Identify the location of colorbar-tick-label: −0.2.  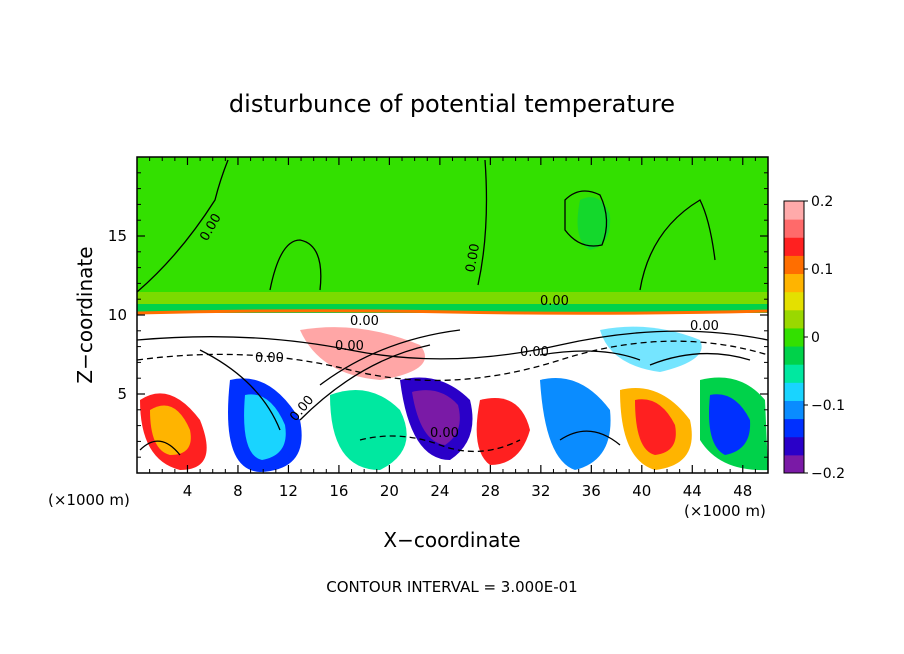
(828, 474).